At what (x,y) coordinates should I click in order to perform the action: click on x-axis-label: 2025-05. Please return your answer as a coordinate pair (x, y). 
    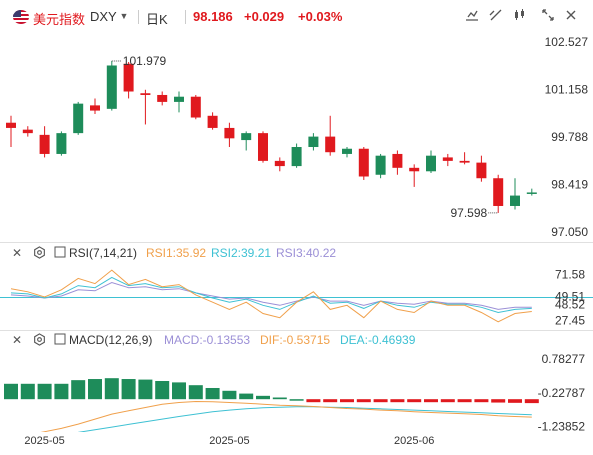
    Looking at the image, I should click on (229, 441).